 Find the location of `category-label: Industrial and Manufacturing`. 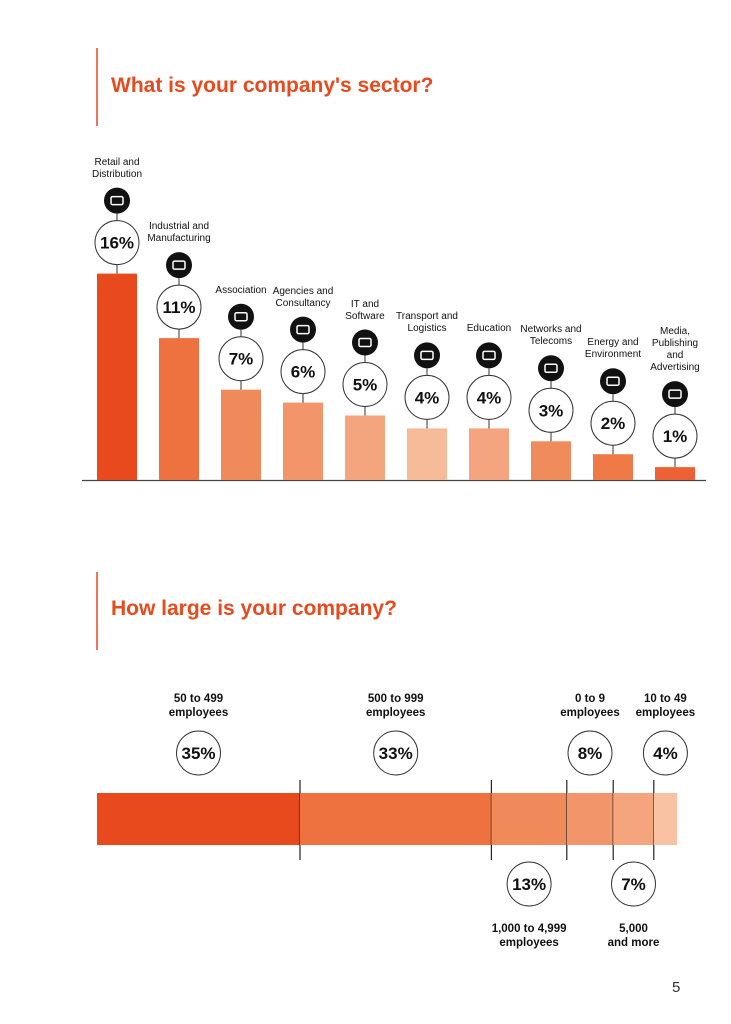

category-label: Industrial and Manufacturing is located at coordinates (179, 233).